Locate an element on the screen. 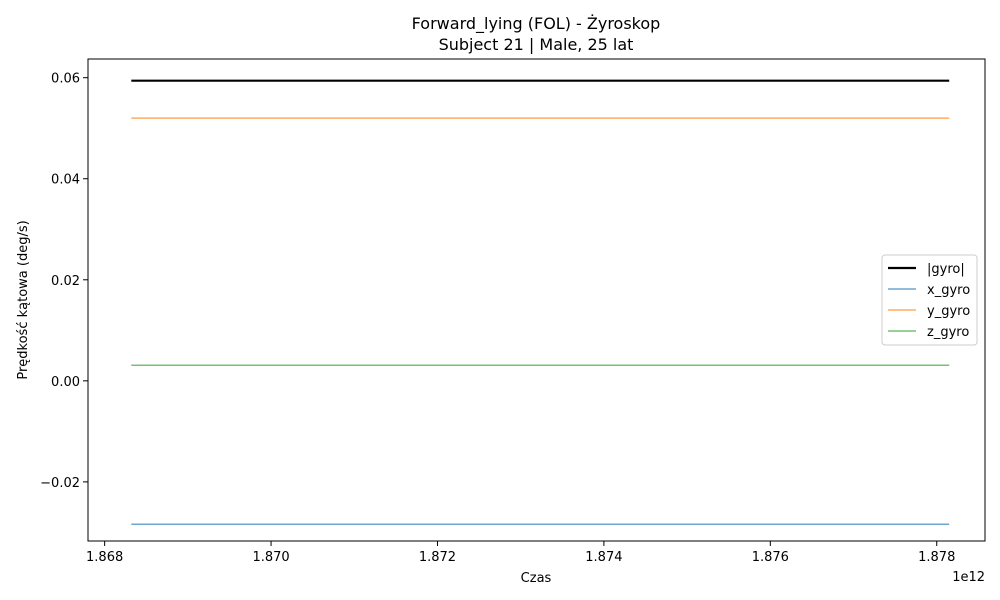 This screenshot has width=1000, height=600. chart-subtitle: Subject 21 | Male, 25 lat is located at coordinates (536, 44).